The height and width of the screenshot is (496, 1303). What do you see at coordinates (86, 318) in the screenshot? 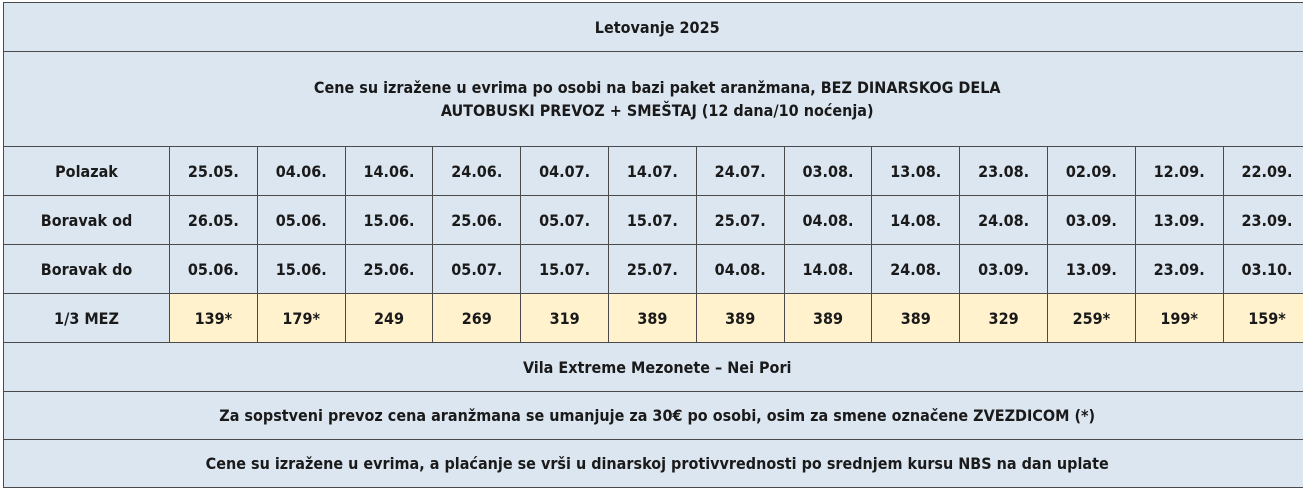
I see `row-label: 1/3 MEZ` at bounding box center [86, 318].